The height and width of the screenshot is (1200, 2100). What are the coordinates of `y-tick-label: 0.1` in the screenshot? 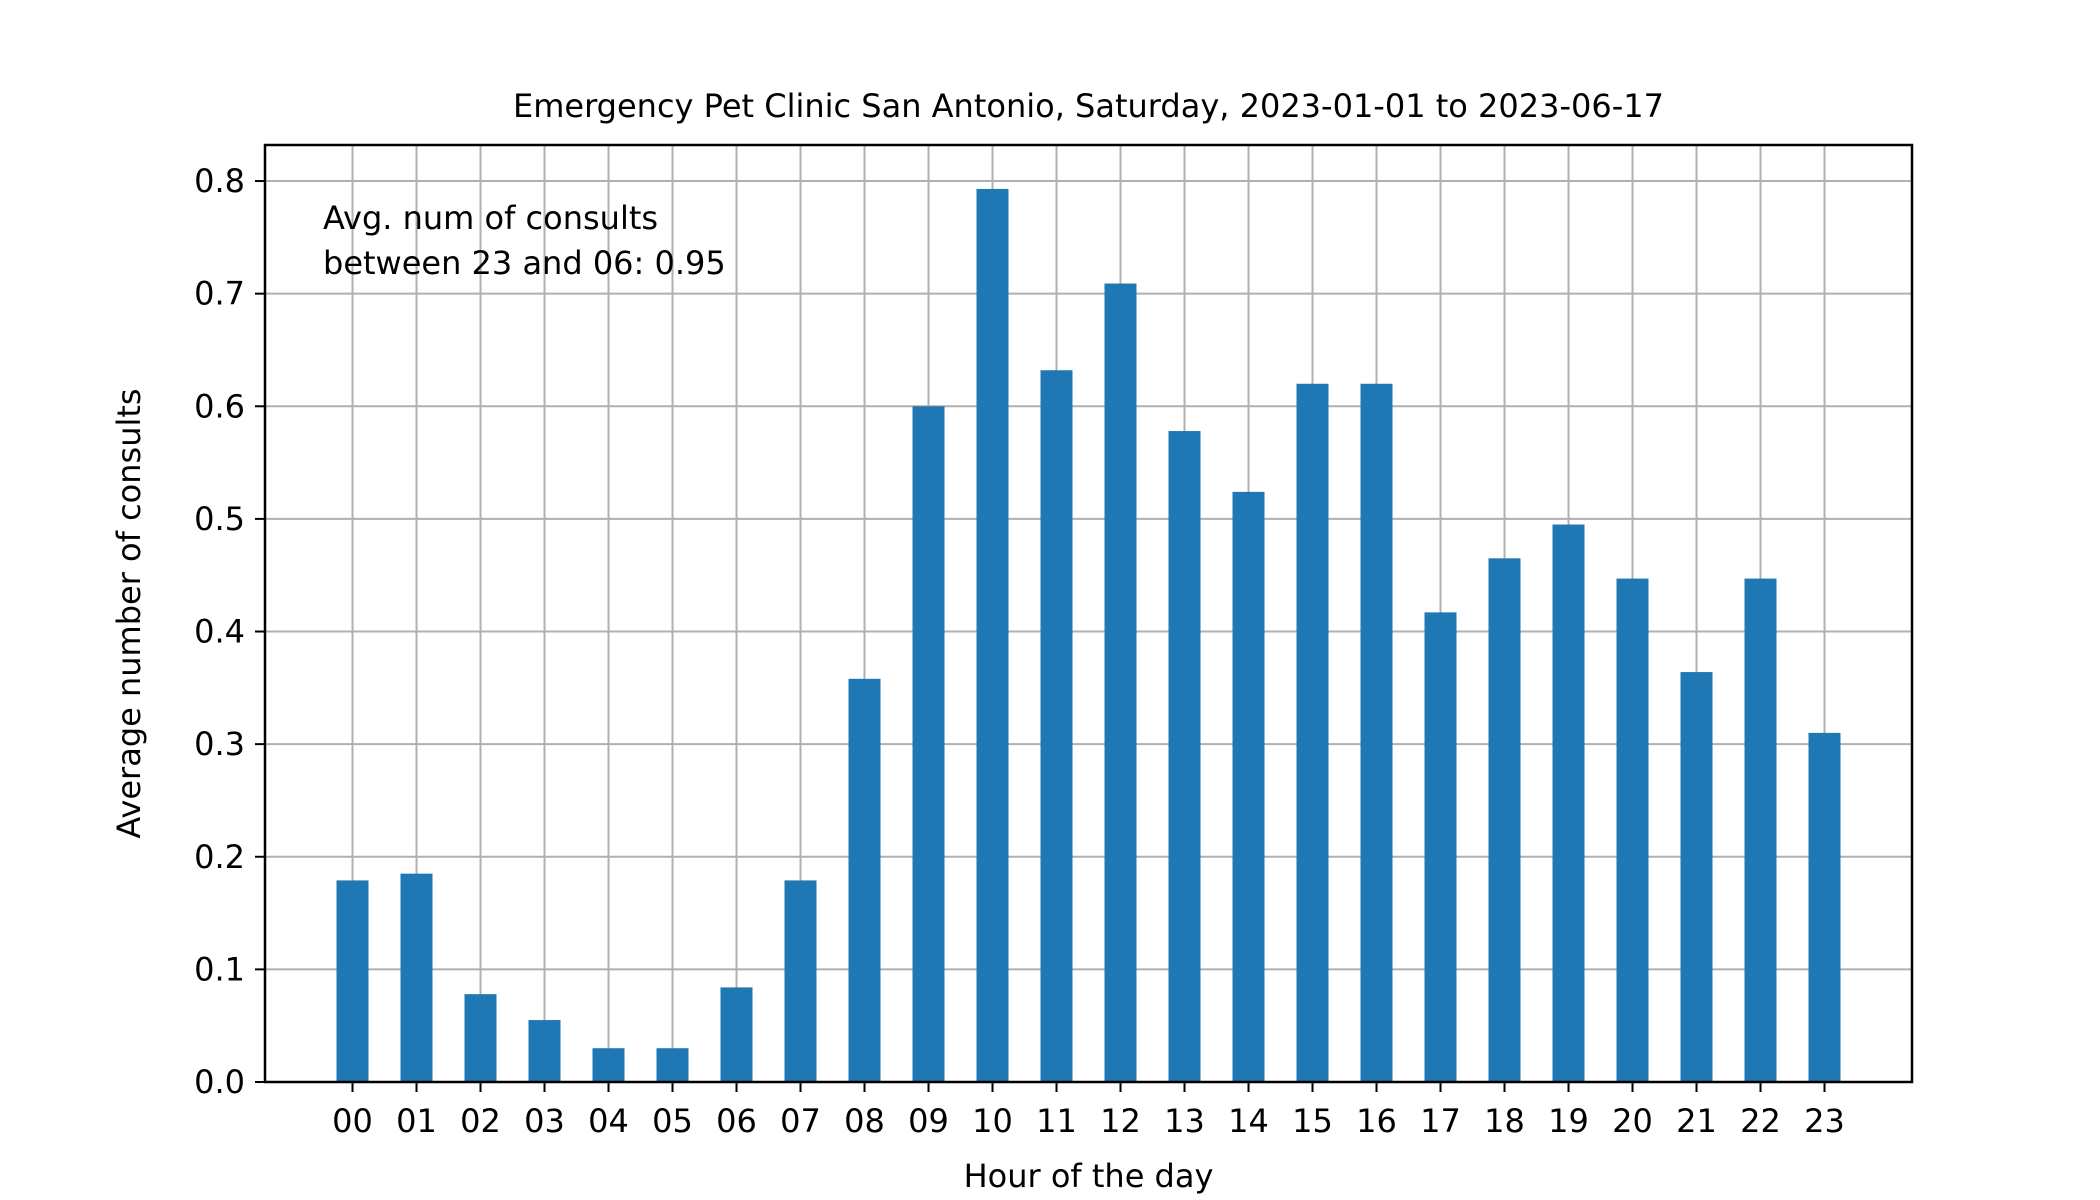 It's located at (219, 969).